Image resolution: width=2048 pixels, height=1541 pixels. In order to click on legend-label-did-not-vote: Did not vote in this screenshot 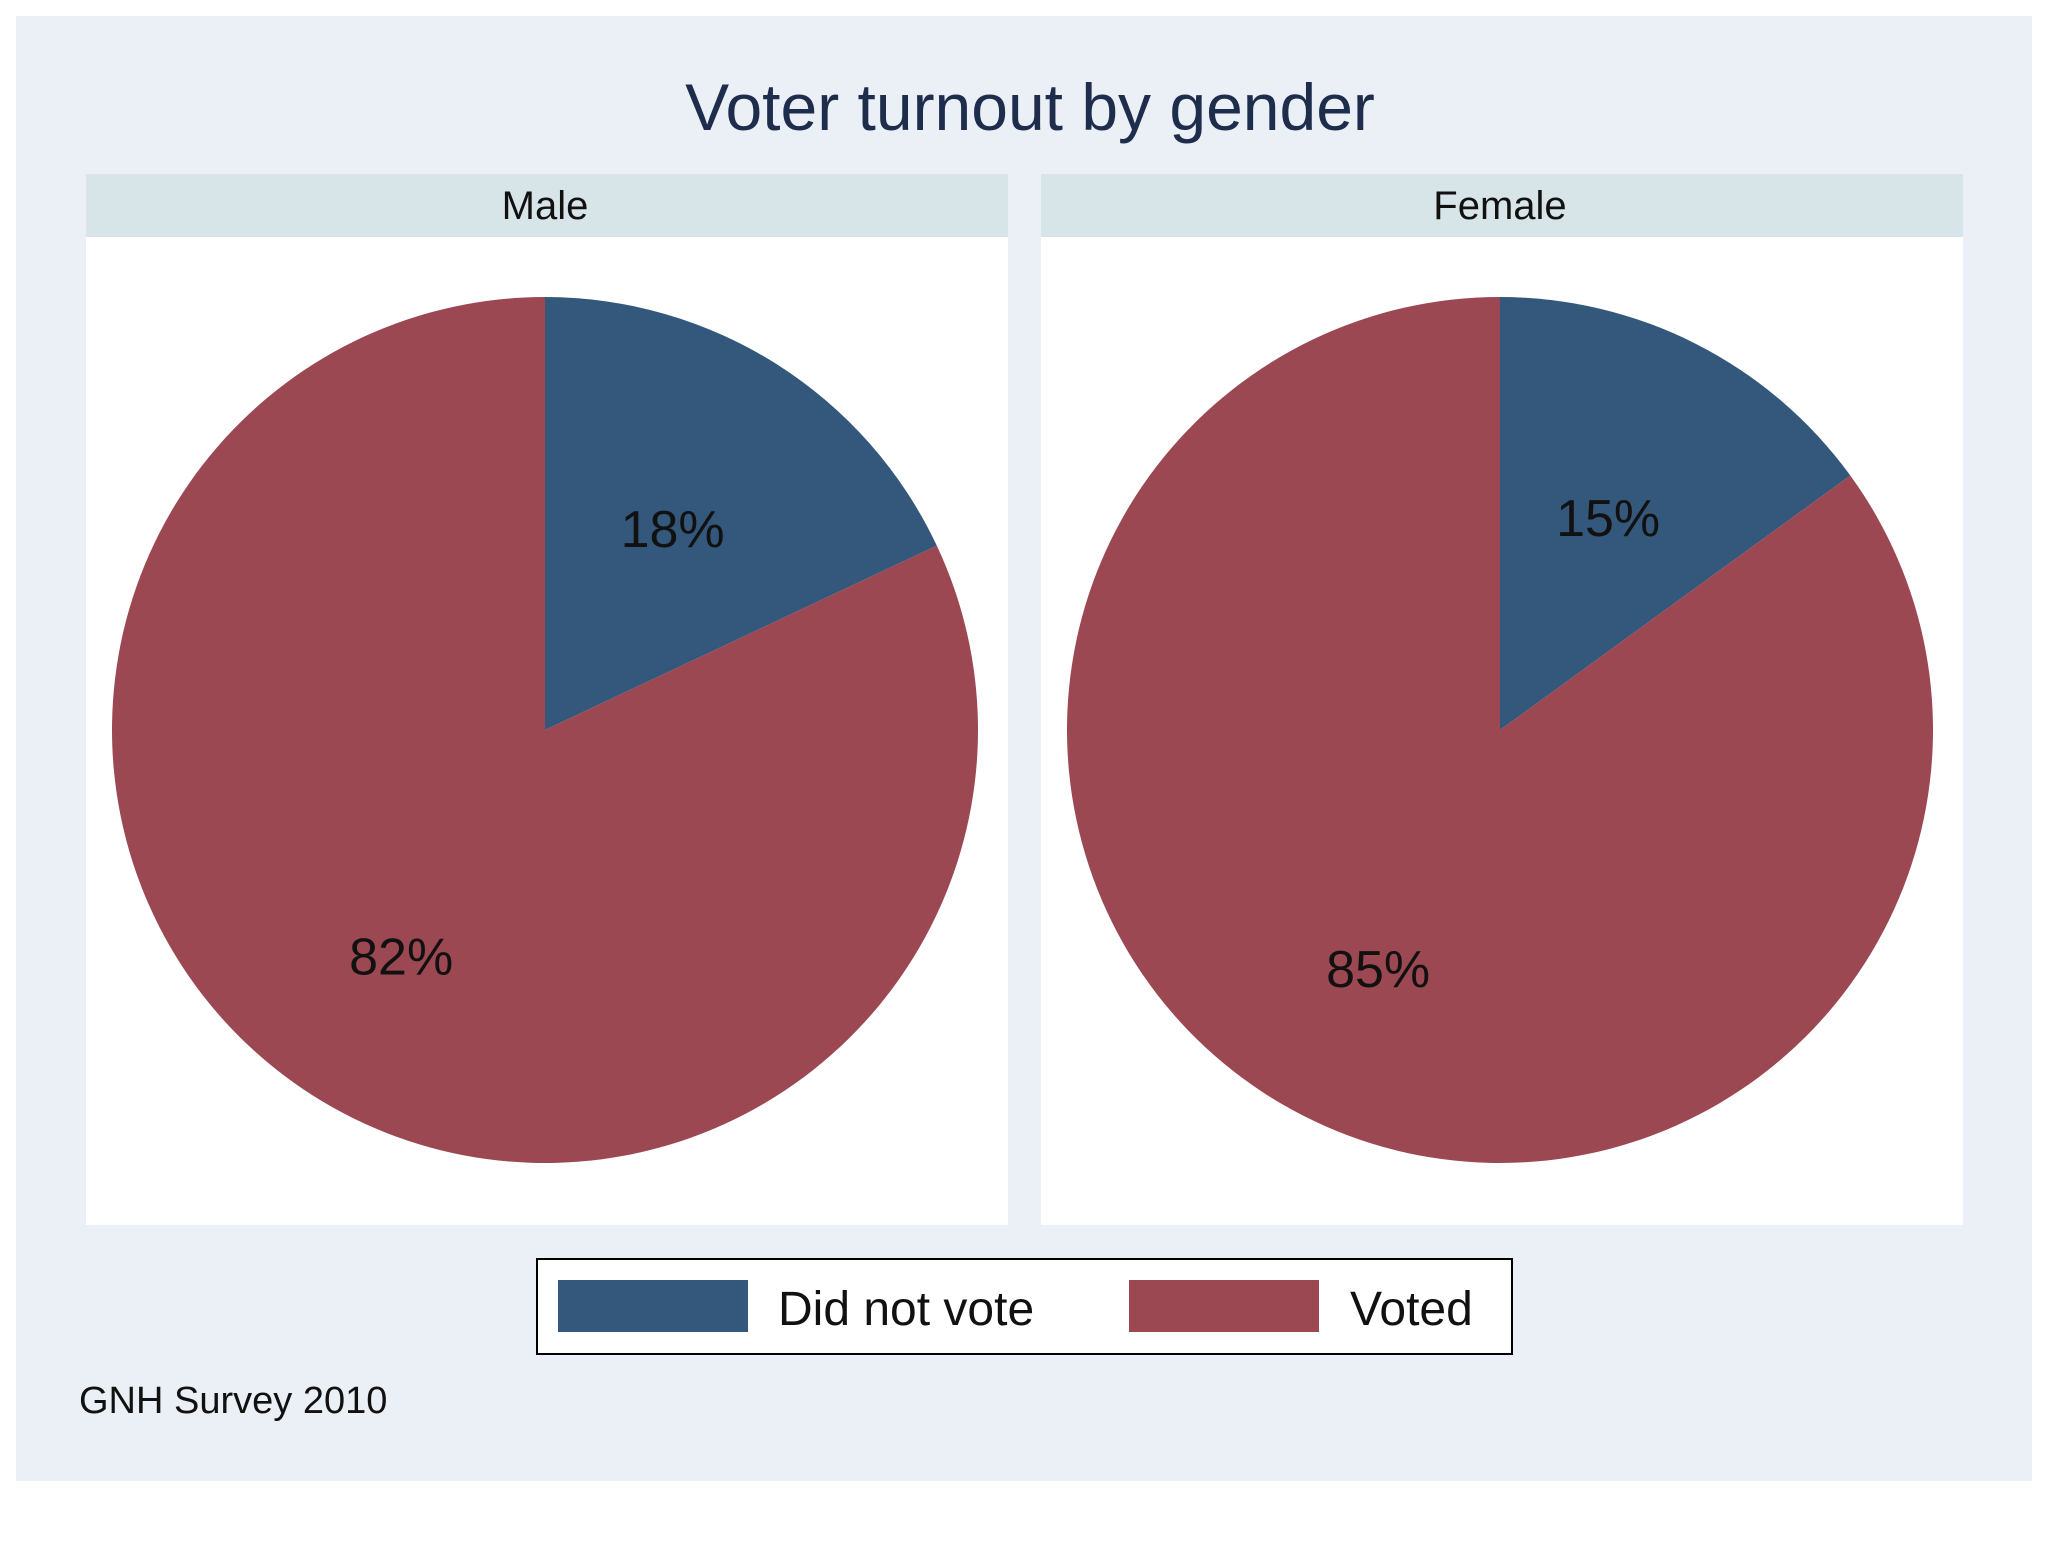, I will do `click(906, 1309)`.